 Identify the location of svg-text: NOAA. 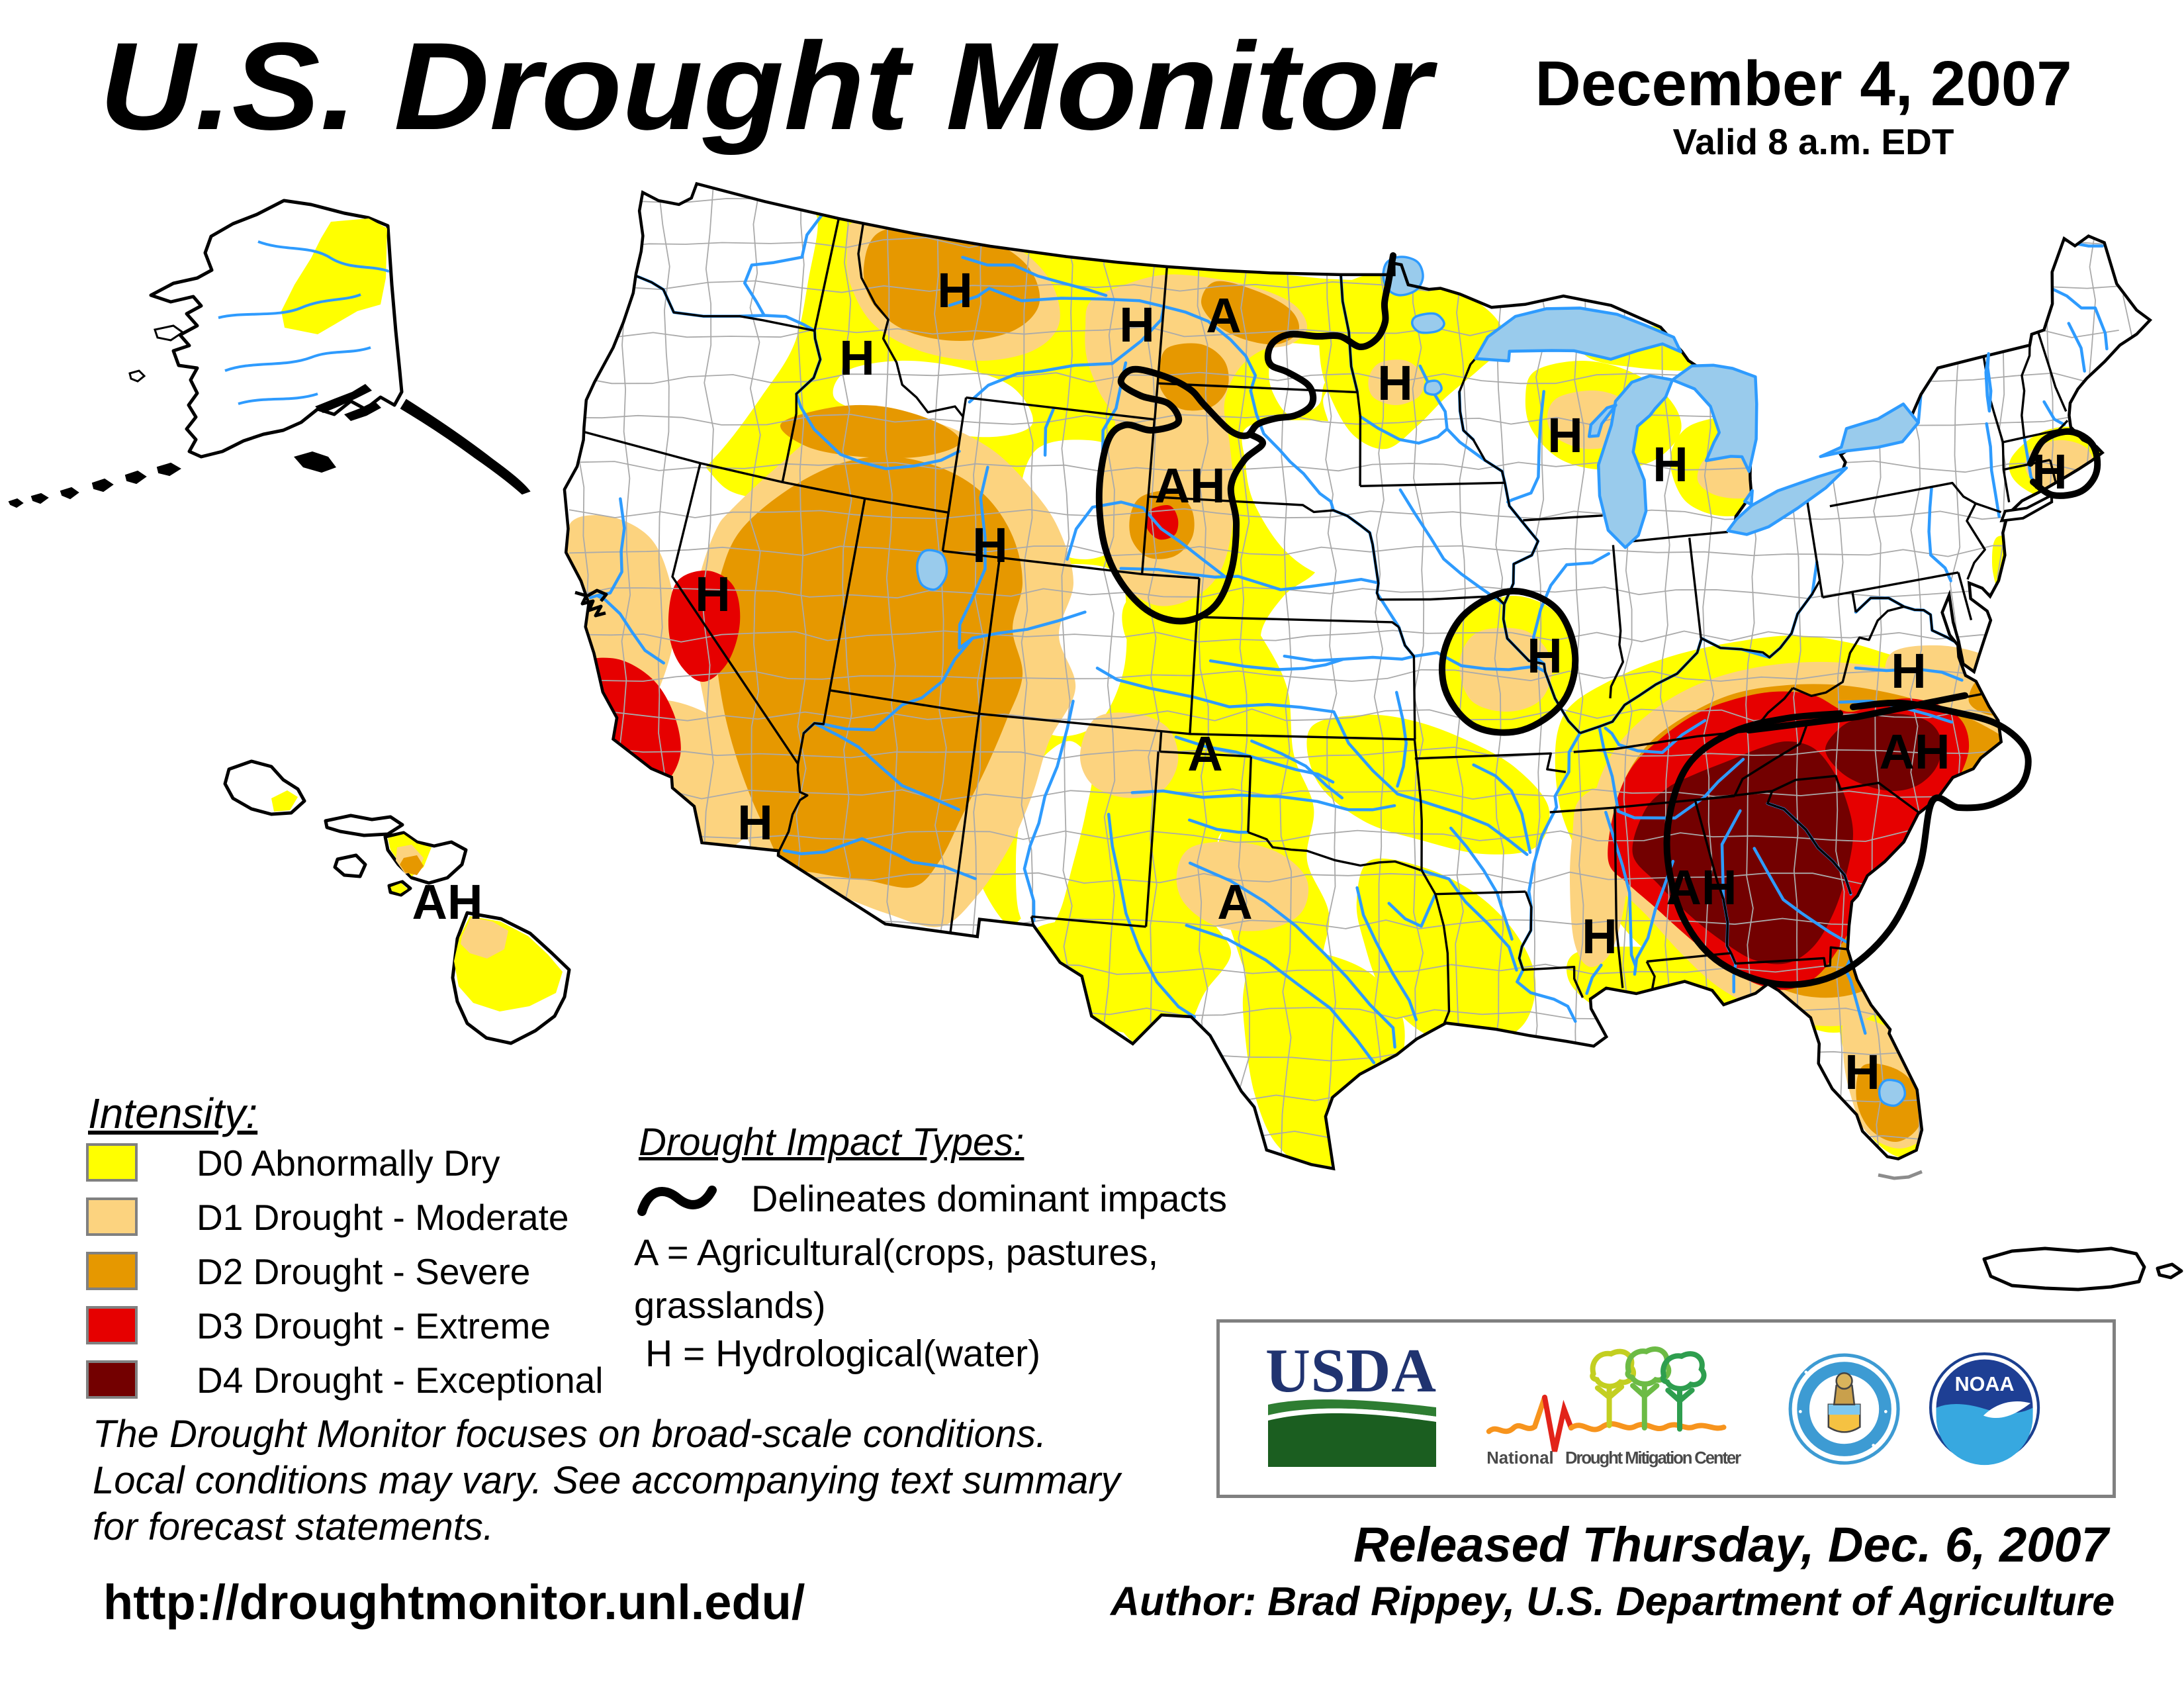
(1985, 1384).